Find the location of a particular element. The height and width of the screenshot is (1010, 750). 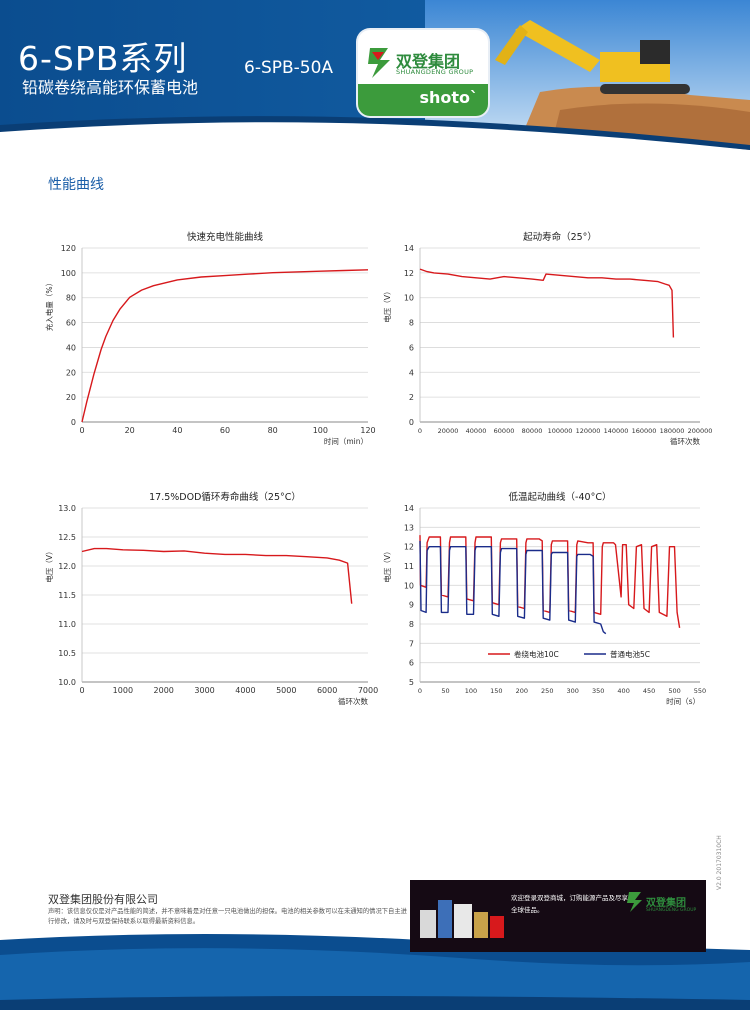

chart-title: 起动寿命（25°） is located at coordinates (560, 237).